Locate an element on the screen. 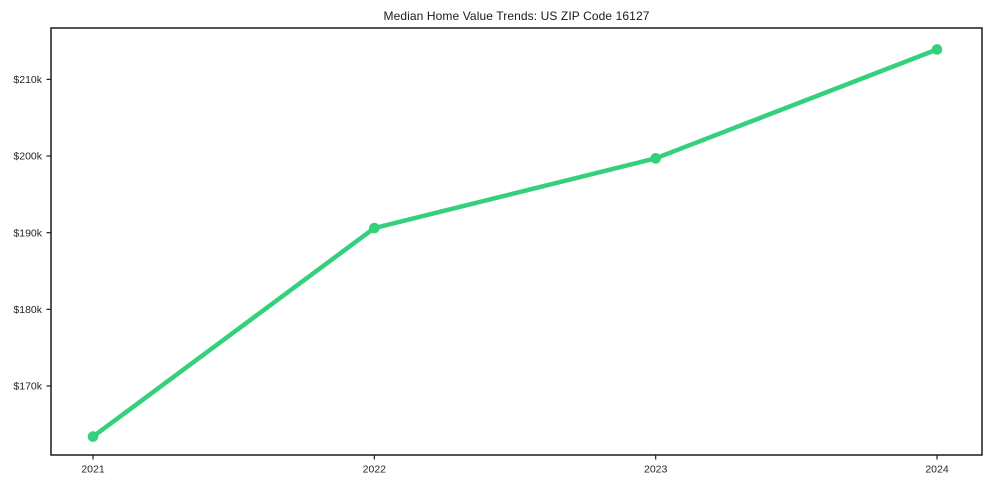  y-tick-label: $210k is located at coordinates (27, 80).